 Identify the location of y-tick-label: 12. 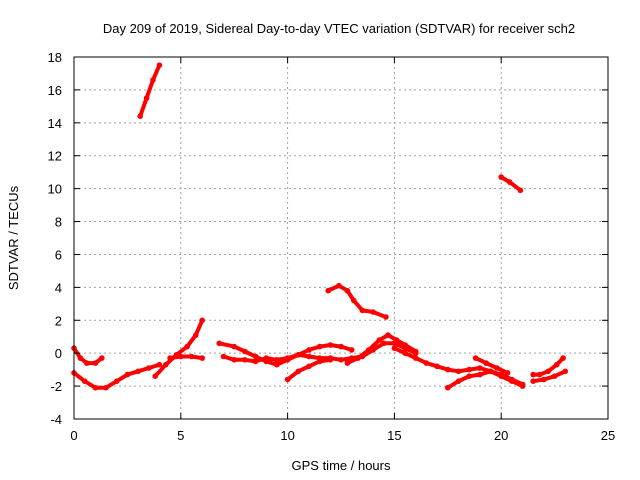
(55, 156).